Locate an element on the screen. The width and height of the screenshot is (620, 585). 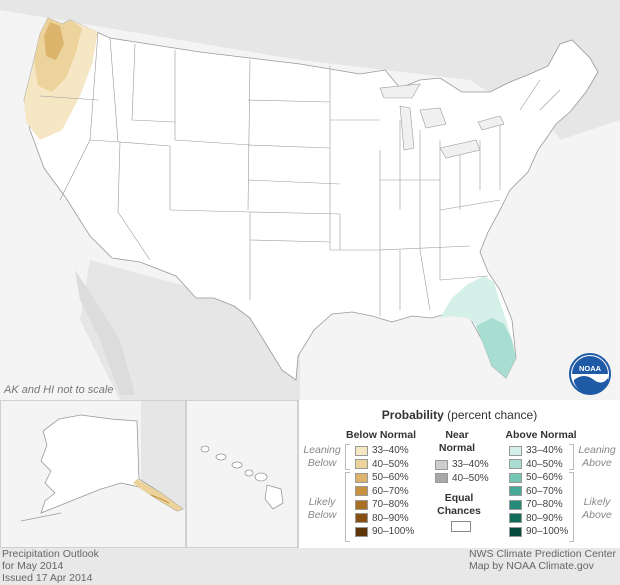
alaska-inset is located at coordinates (93, 474).